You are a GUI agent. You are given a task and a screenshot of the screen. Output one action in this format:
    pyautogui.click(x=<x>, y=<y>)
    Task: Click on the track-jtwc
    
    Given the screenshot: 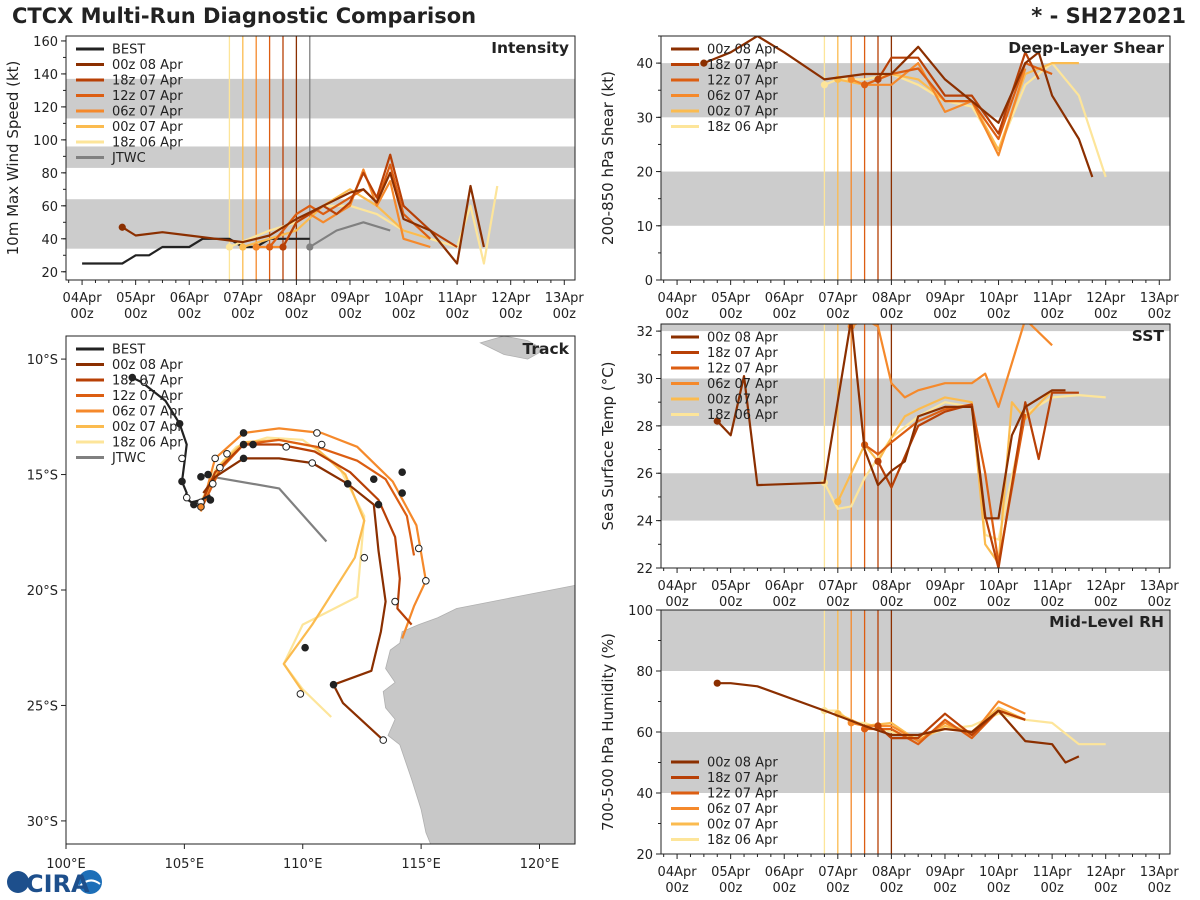 What is the action you would take?
    pyautogui.click(x=270, y=509)
    